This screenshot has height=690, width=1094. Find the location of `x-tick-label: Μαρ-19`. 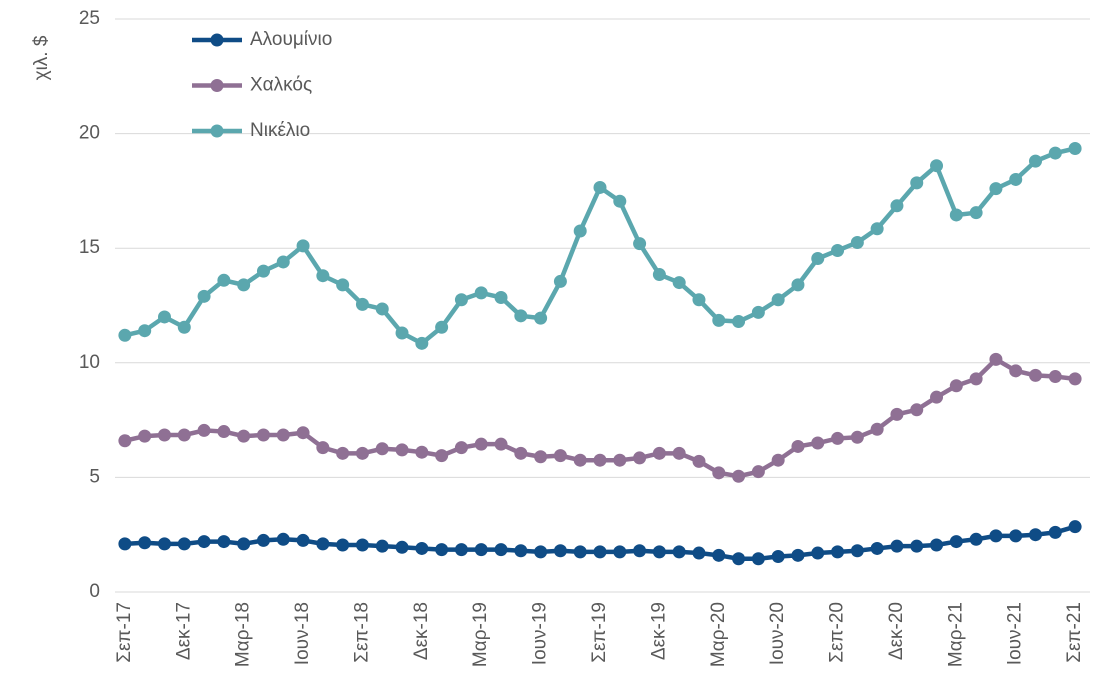

x-tick-label: Μαρ-19 is located at coordinates (480, 634).